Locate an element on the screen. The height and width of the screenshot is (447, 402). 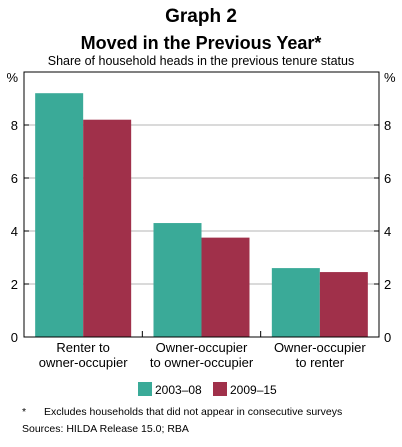
y-tick-label-left: 0 is located at coordinates (14, 337).